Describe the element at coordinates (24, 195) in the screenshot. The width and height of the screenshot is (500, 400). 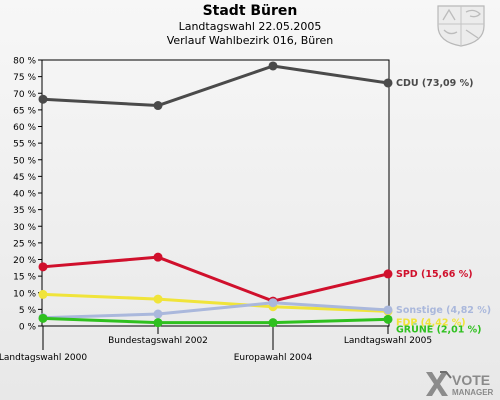
I see `y-tick-label: 40 %` at that location.